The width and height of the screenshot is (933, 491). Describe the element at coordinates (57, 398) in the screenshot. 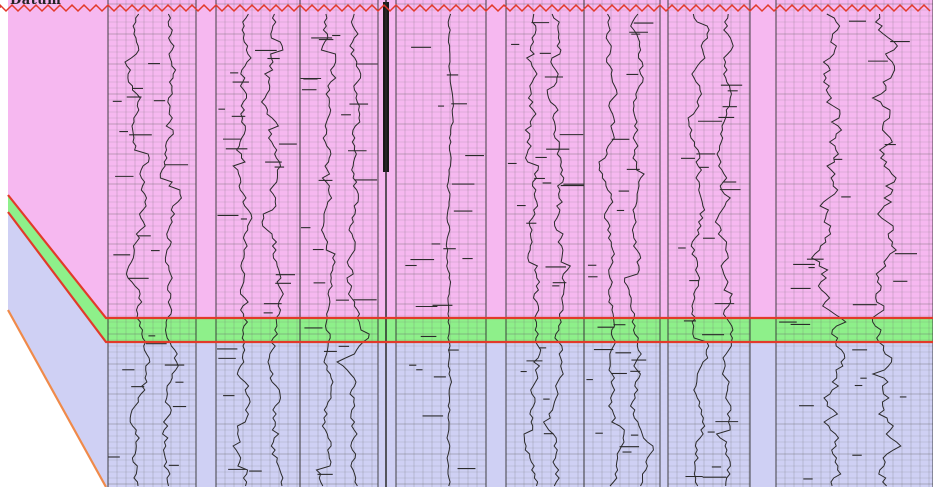

I see `lower-horizon-line` at that location.